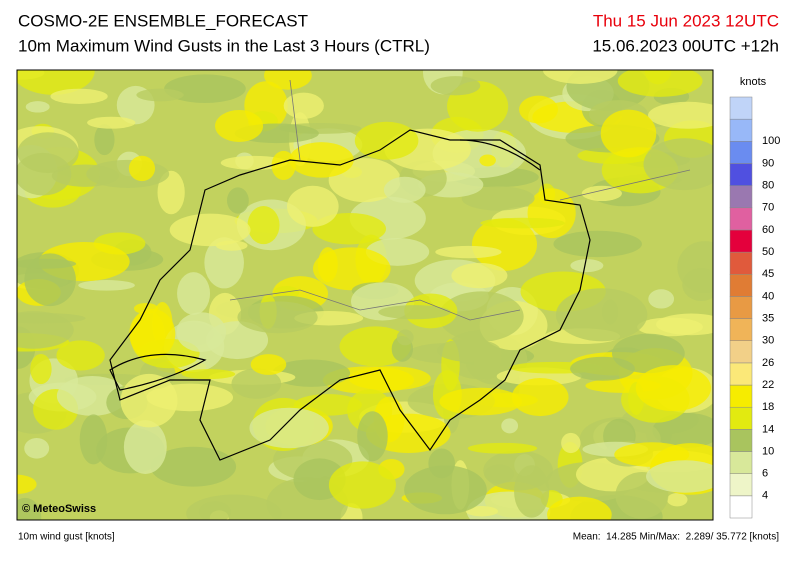 This screenshot has height=566, width=800. What do you see at coordinates (768, 363) in the screenshot?
I see `legend-label: 26` at bounding box center [768, 363].